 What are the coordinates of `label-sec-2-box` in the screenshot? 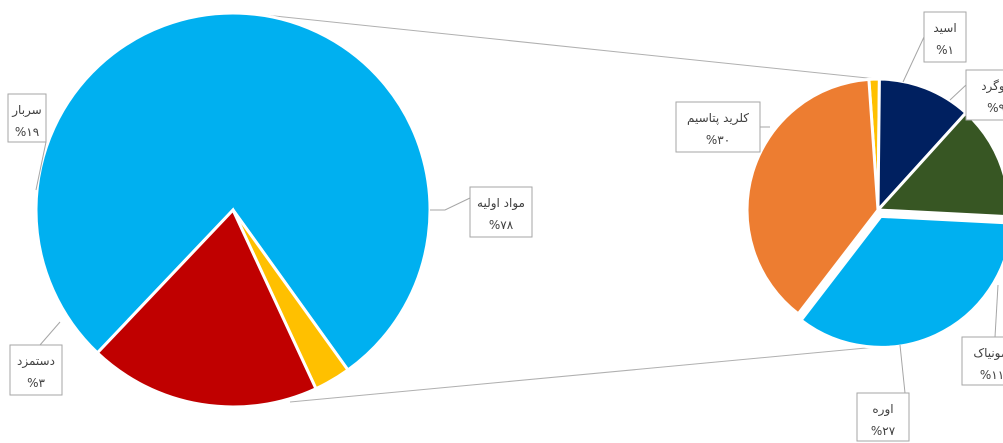 It's located at (982, 361).